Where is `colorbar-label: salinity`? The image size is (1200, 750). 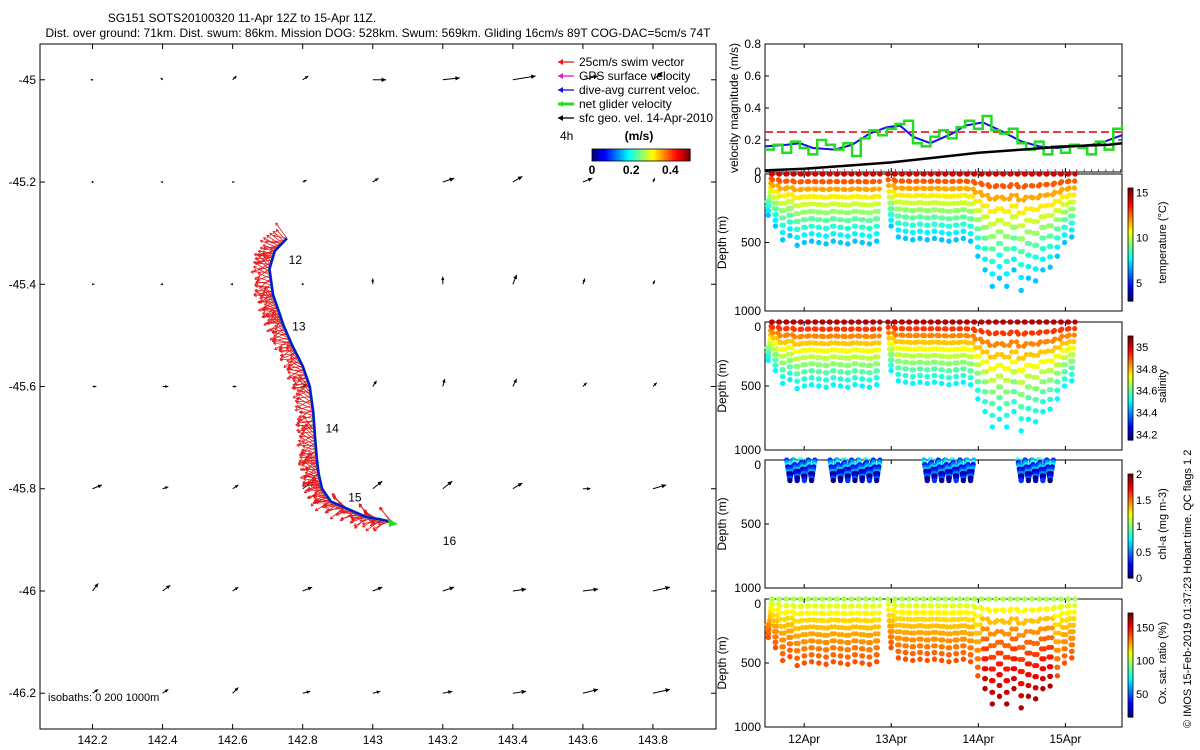
colorbar-label: salinity is located at coordinates (1163, 386).